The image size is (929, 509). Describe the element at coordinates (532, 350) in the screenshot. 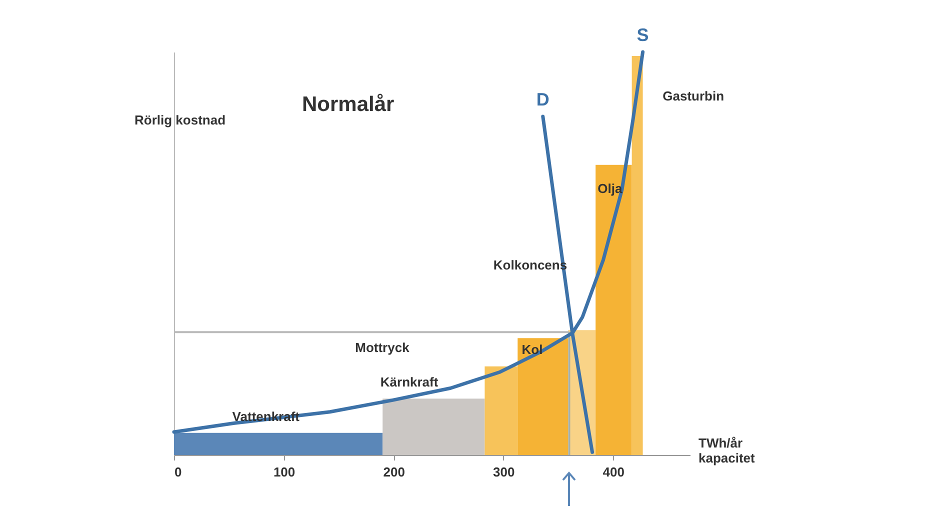

I see `annotation: Kol` at that location.